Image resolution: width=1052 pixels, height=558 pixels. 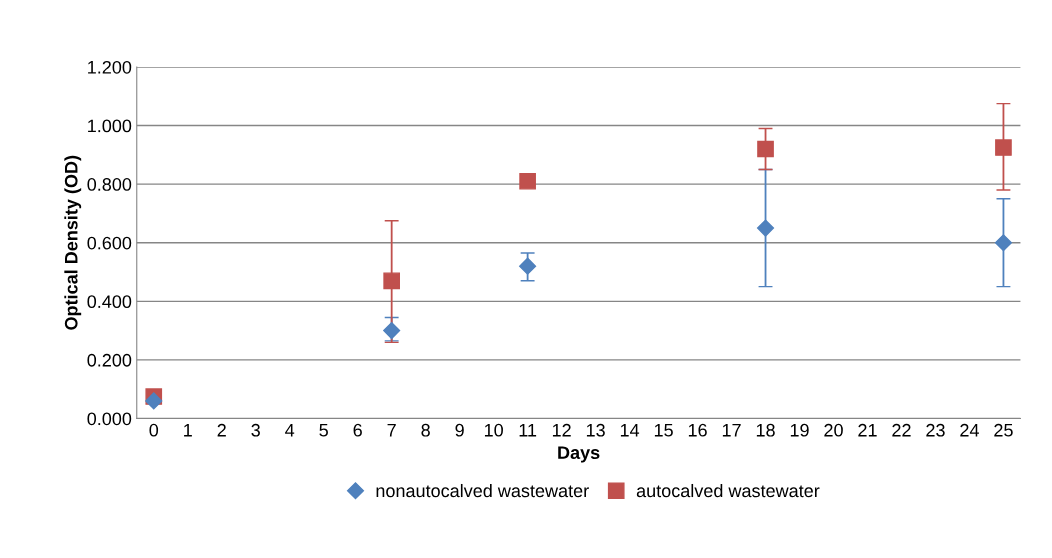 What do you see at coordinates (935, 430) in the screenshot?
I see `x-tick-label: 23` at bounding box center [935, 430].